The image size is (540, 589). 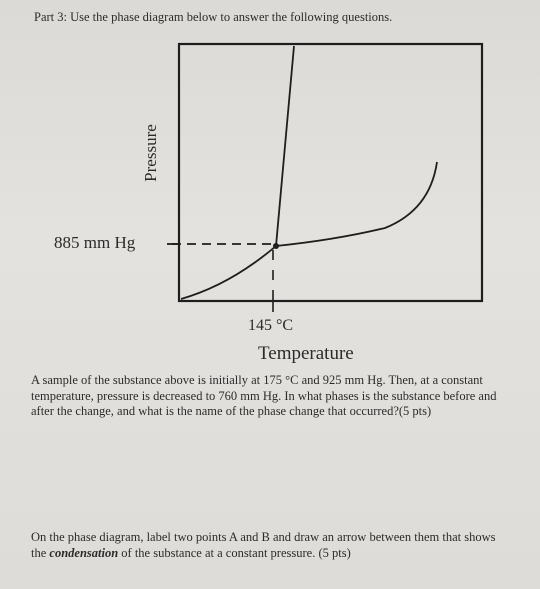 What do you see at coordinates (271, 325) in the screenshot?
I see `temperature-tick-label: 145 °C` at bounding box center [271, 325].